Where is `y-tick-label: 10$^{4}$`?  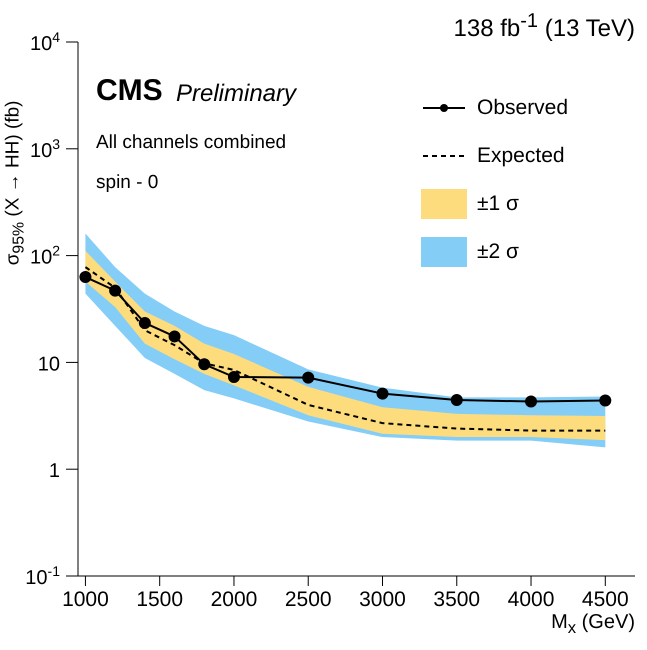
y-tick-label: 10$^{4}$ is located at coordinates (45, 42).